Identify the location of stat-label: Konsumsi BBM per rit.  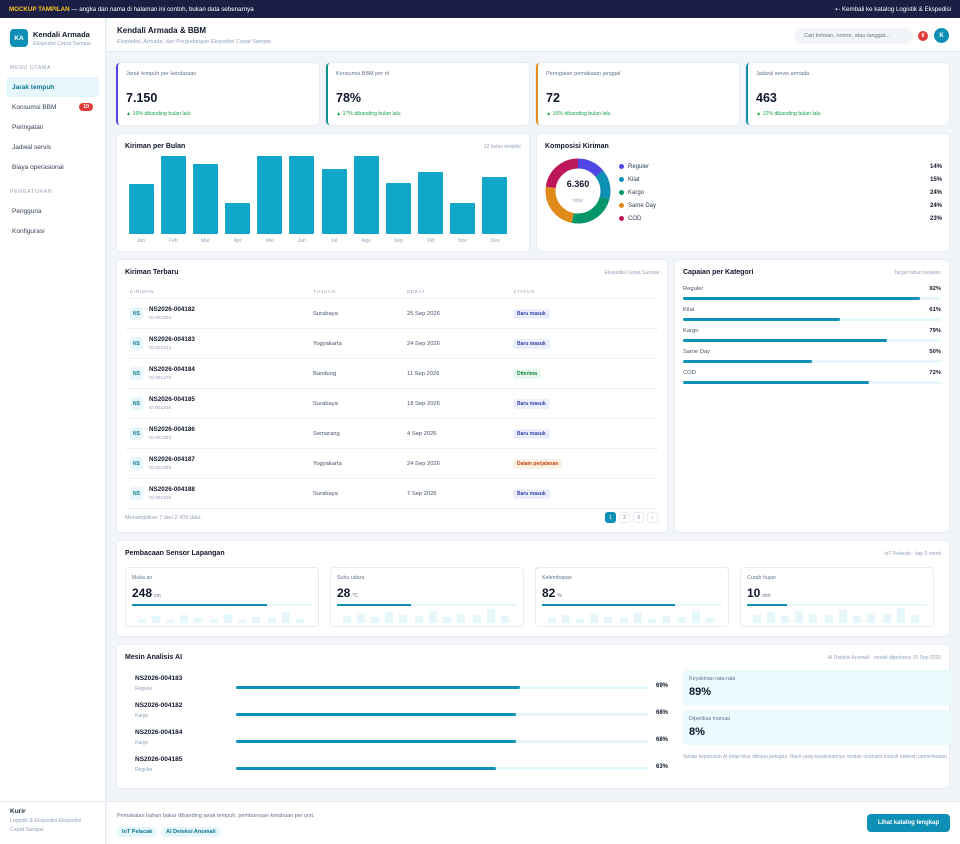
(363, 74).